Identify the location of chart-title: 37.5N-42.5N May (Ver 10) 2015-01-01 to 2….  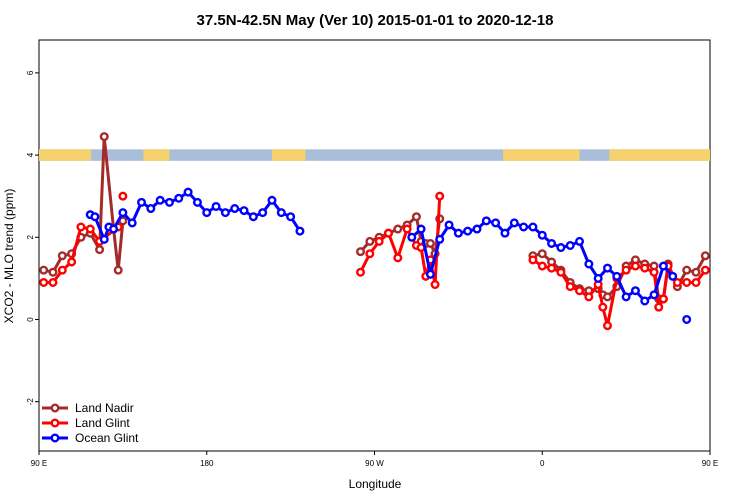
(375, 20).